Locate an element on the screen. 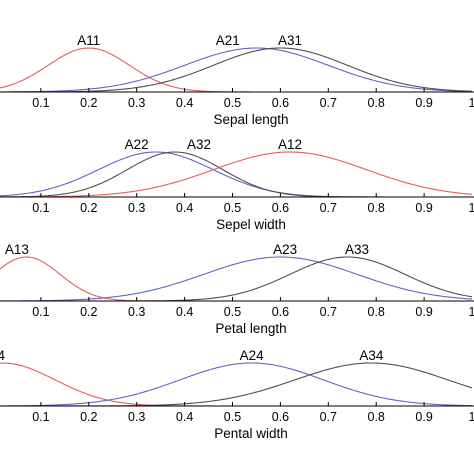 This screenshot has height=474, width=474. series-curve-a12 is located at coordinates (236, 174).